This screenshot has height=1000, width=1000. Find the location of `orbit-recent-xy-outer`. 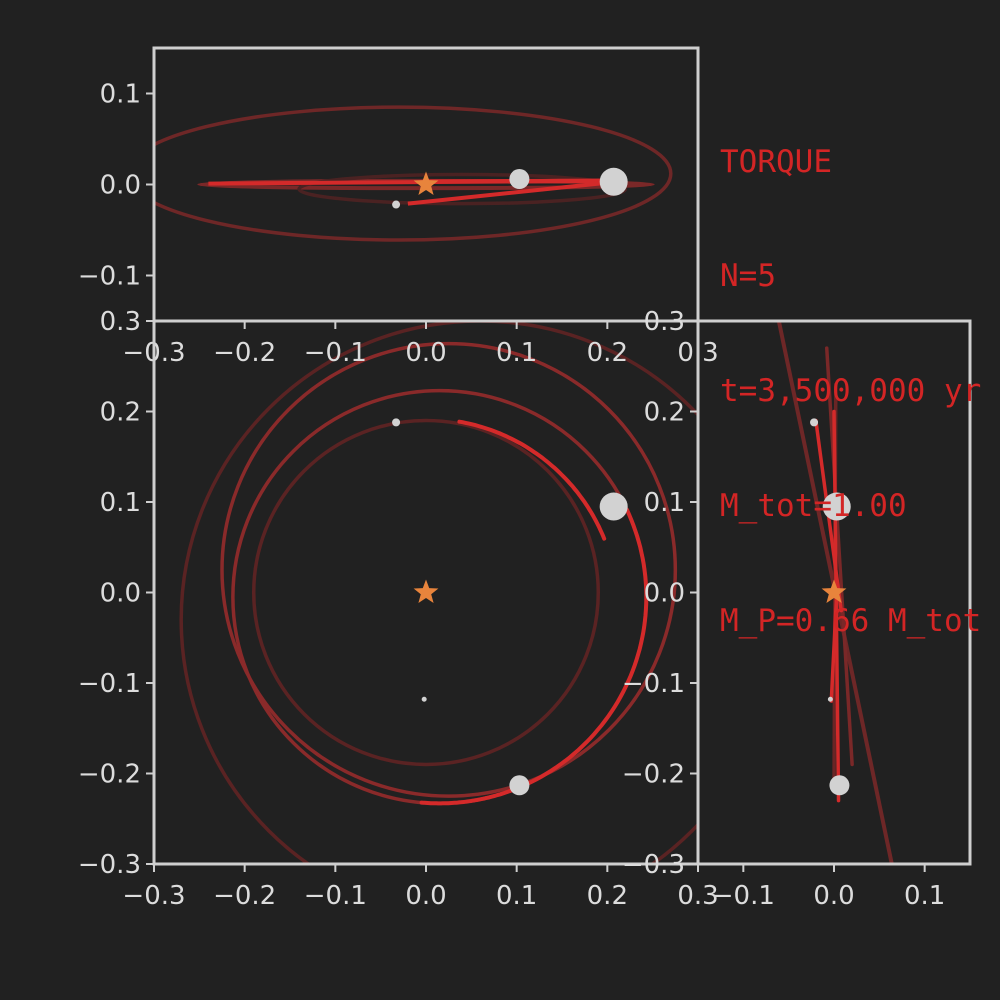

orbit-recent-xy-outer is located at coordinates (578, 650).